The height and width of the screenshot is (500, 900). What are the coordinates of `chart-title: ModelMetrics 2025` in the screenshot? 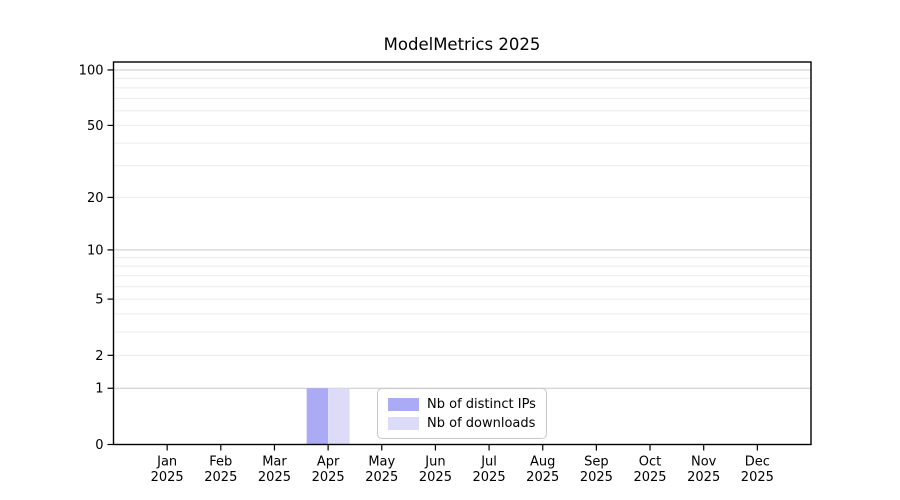 It's located at (462, 44).